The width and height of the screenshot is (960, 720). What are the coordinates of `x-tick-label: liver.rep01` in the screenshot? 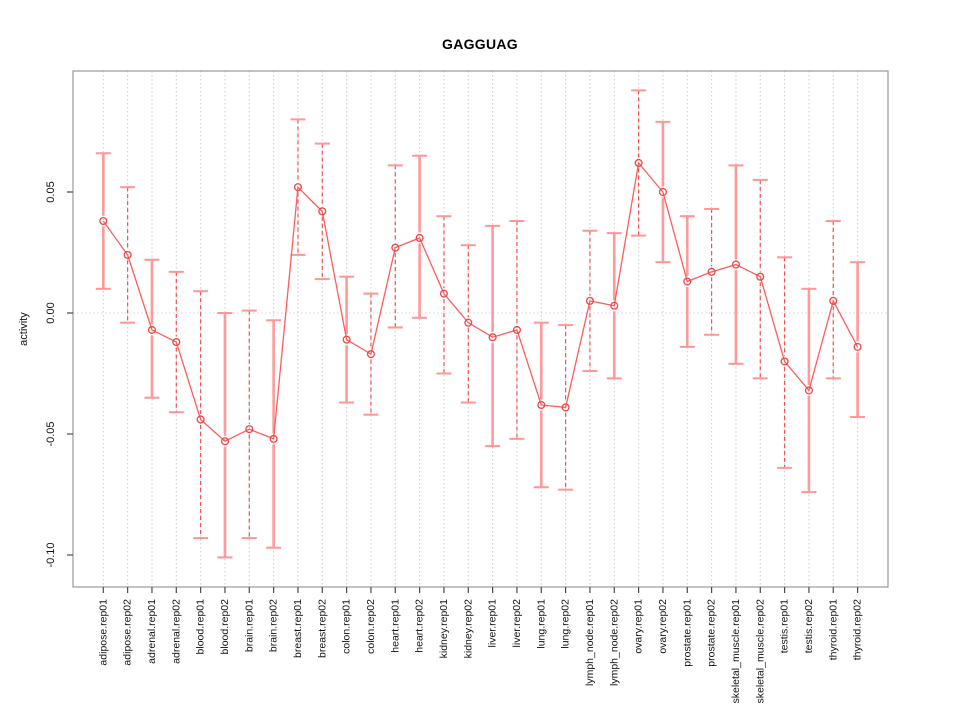 It's located at (493, 623).